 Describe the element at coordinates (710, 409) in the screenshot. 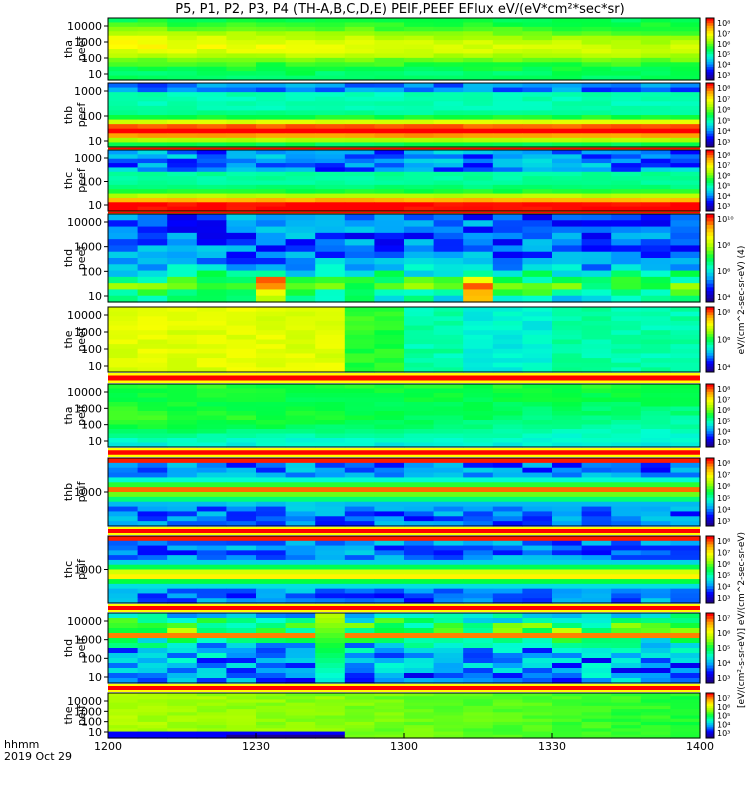

I see `thaPeif-colorbar-segment` at that location.